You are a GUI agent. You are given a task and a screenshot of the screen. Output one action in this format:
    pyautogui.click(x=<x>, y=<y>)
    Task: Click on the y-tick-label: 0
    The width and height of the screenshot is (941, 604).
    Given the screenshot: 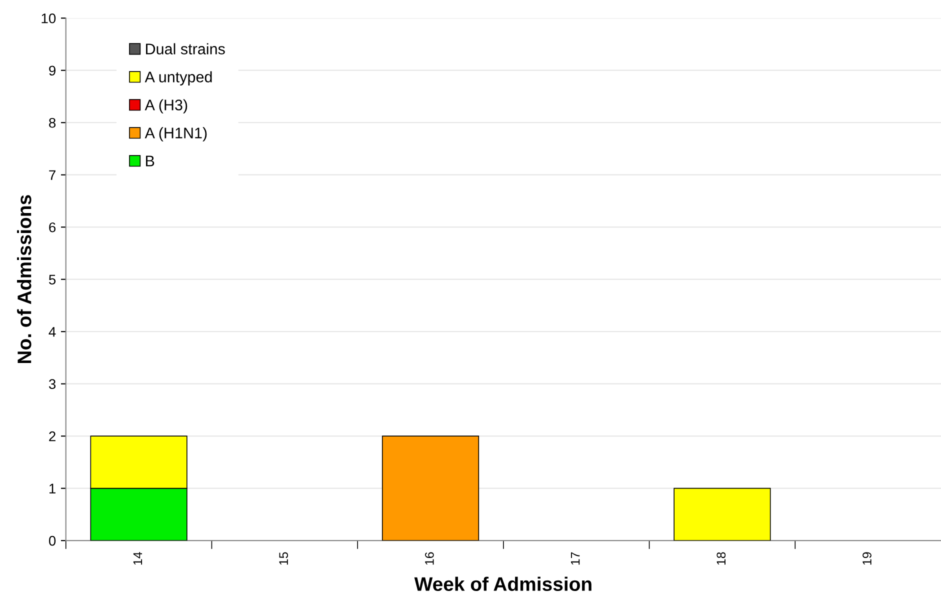 What is the action you would take?
    pyautogui.click(x=52, y=541)
    